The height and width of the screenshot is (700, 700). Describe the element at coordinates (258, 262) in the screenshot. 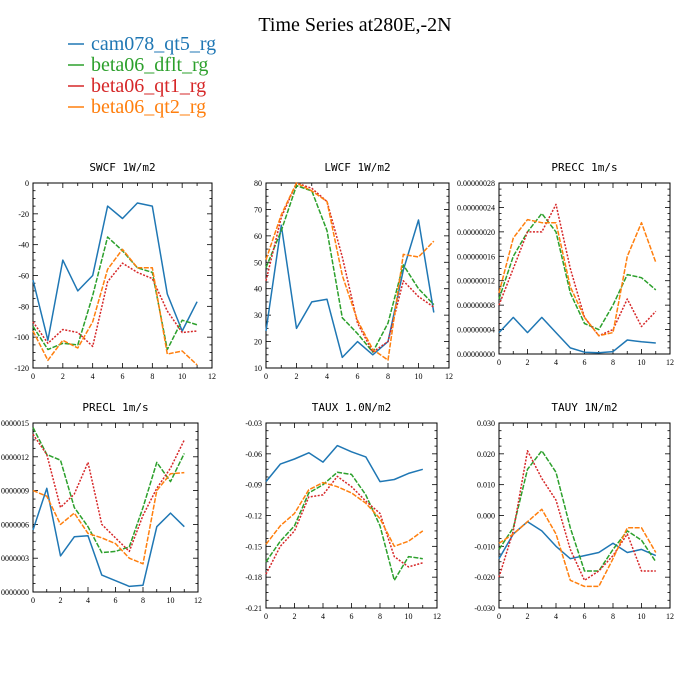

I see `y-tick-label: 50` at that location.